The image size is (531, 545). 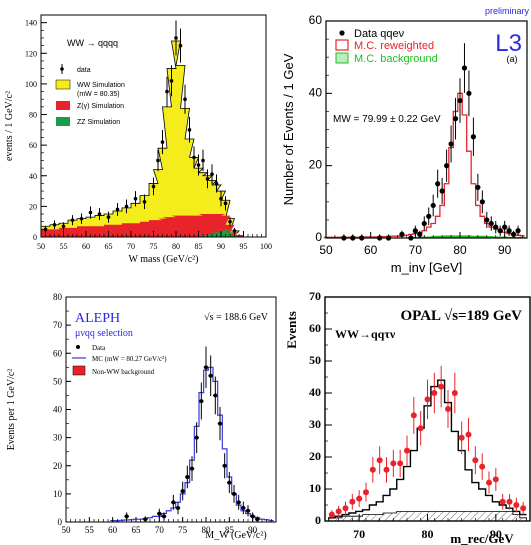 I want to click on p3-ytick-label-70: 70, so click(x=58, y=325).